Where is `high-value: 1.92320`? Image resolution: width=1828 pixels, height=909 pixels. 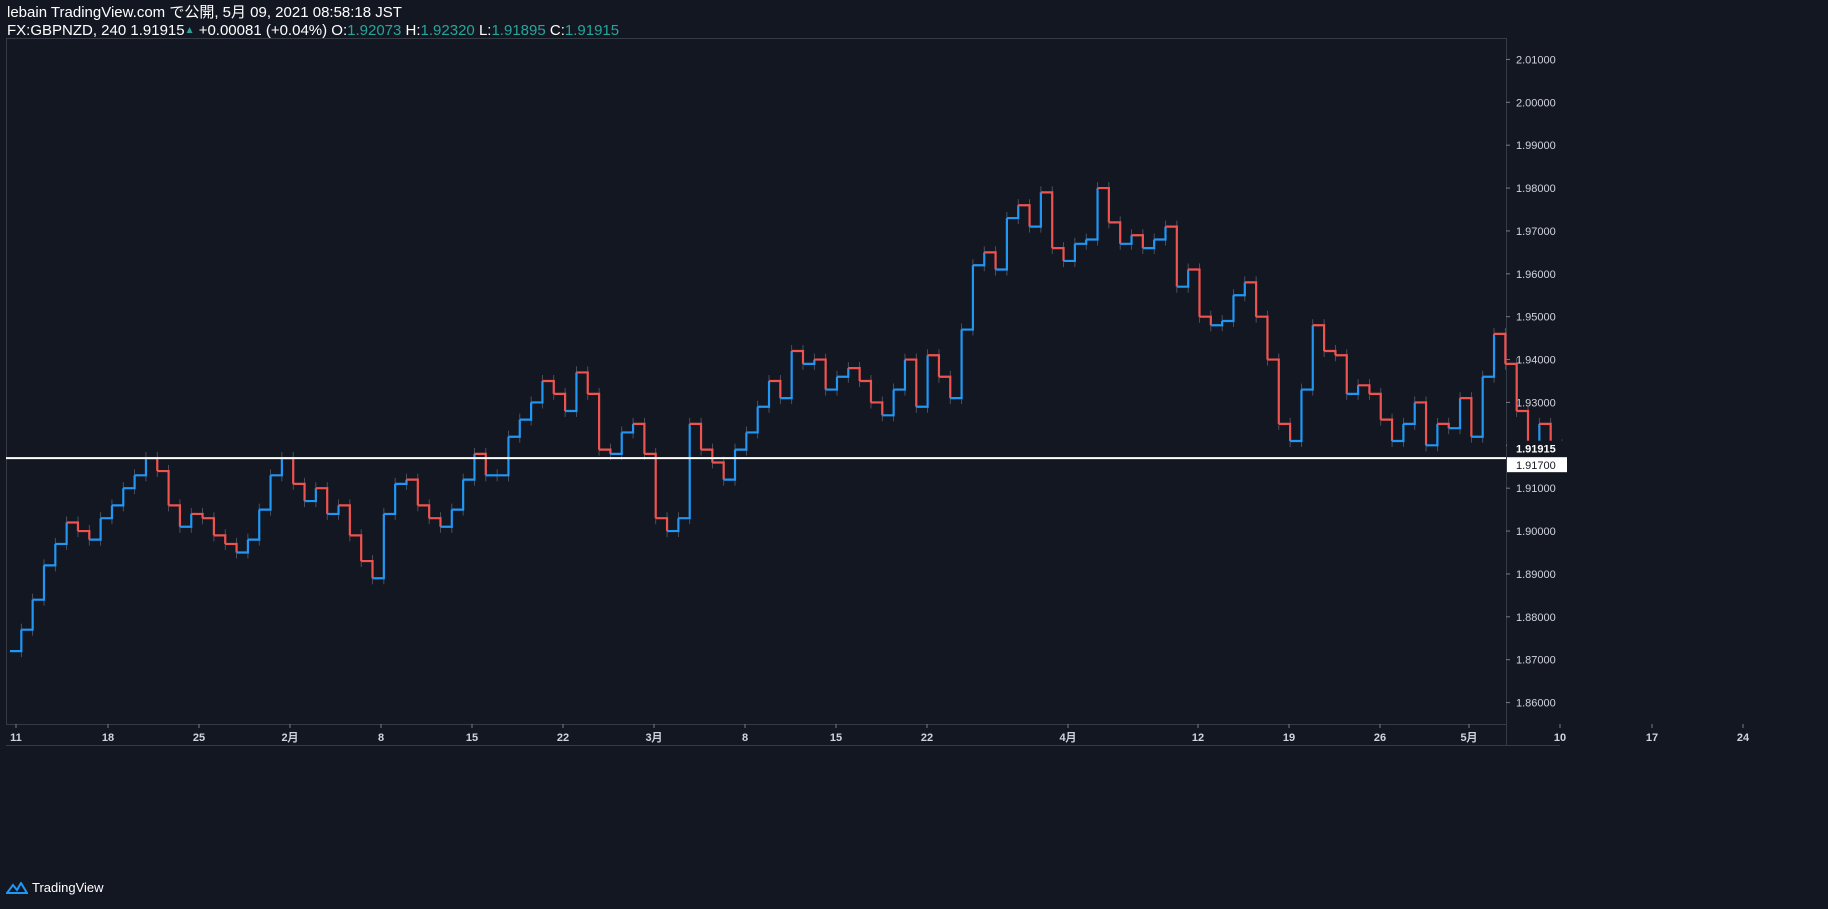 high-value: 1.92320 is located at coordinates (447, 30).